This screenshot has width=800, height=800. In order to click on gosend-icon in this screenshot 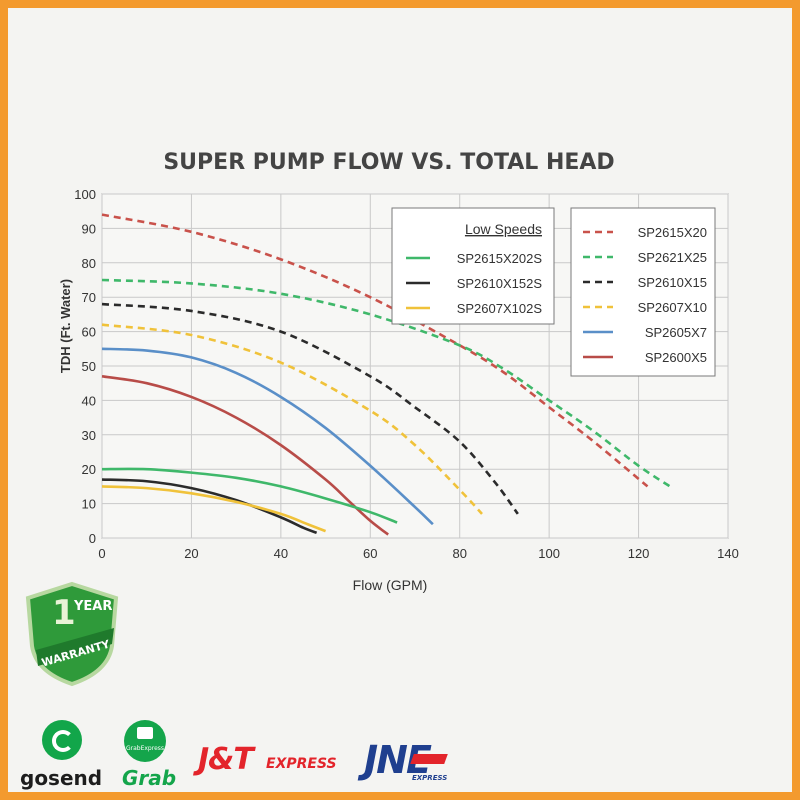, I will do `click(62, 740)`.